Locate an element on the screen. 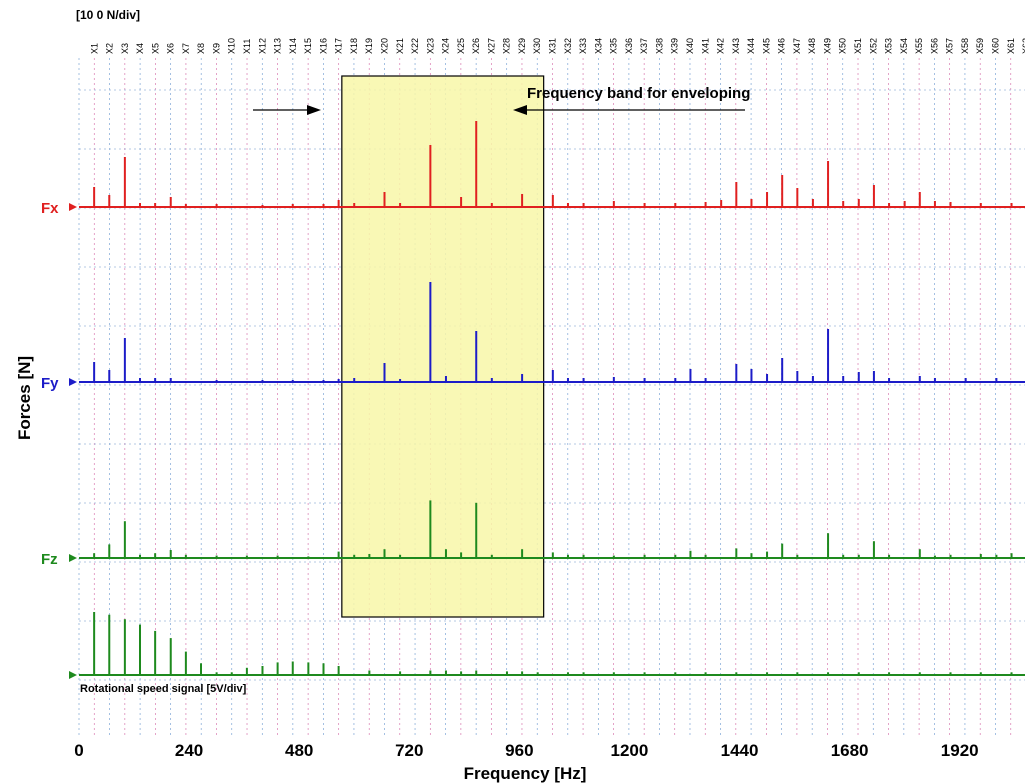 This screenshot has height=783, width=1025. harmonic-label: X10 is located at coordinates (232, 46).